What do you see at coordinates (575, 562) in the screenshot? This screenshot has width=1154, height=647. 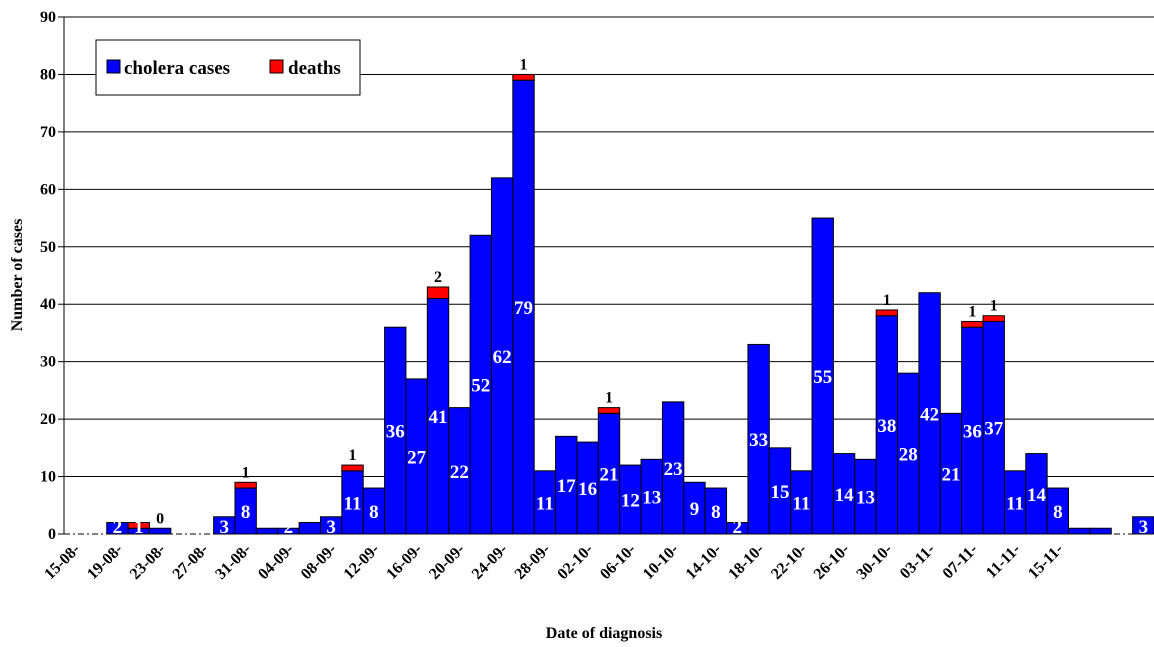 I see `x-tick-label: 02-10-` at bounding box center [575, 562].